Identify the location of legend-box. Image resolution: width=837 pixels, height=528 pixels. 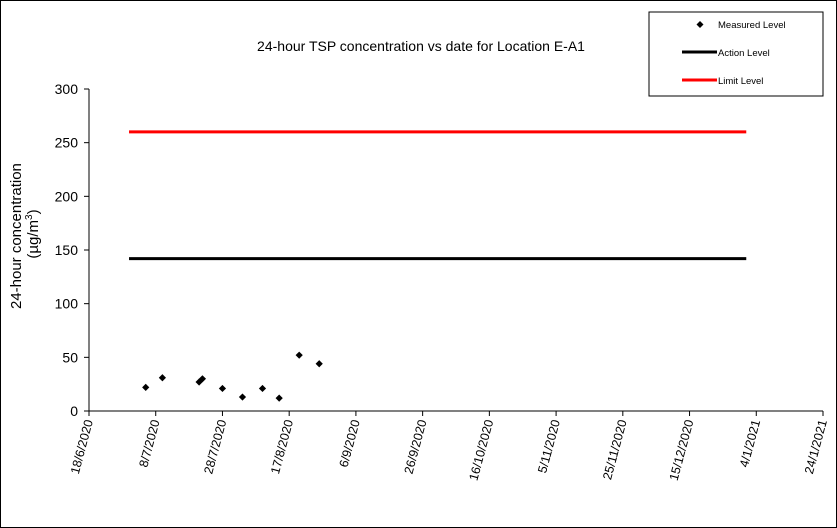
(736, 54).